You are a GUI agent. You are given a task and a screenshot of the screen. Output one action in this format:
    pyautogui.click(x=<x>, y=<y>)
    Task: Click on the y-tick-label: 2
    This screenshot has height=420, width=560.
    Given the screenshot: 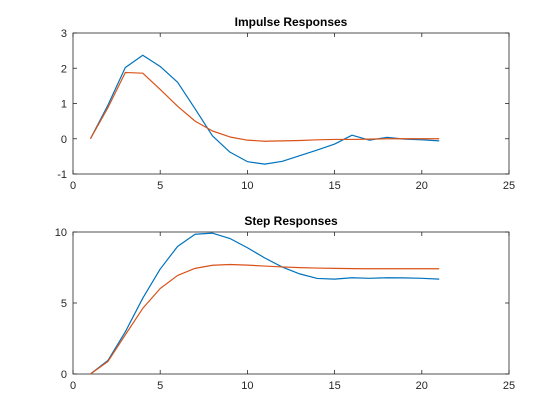 What is the action you would take?
    pyautogui.click(x=64, y=69)
    